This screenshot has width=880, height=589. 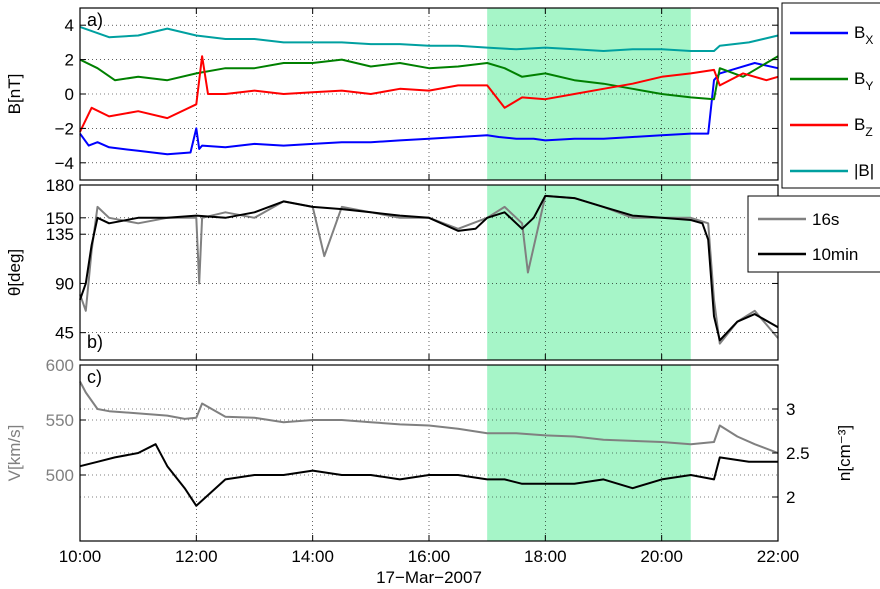 What do you see at coordinates (14, 453) in the screenshot?
I see `y-axis-label-panel-3: V[km/s]` at bounding box center [14, 453].